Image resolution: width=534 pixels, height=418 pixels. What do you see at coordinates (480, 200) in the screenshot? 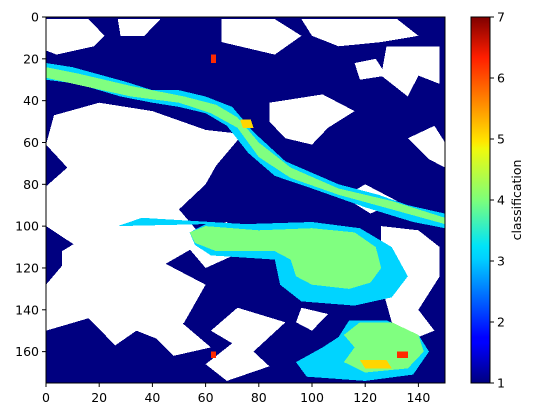
I see `colorbar` at bounding box center [480, 200].